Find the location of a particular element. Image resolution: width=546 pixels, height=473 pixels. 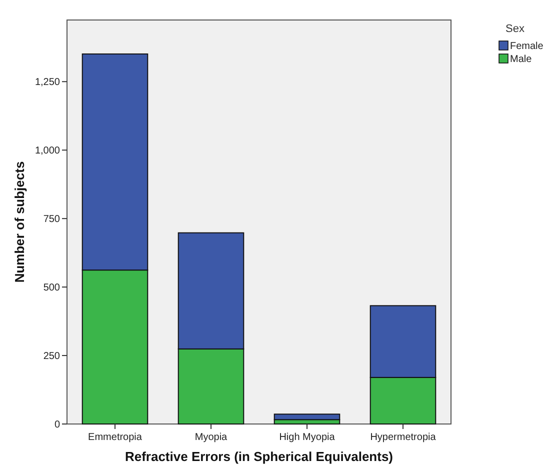

y-tick-label: 0 is located at coordinates (57, 425).